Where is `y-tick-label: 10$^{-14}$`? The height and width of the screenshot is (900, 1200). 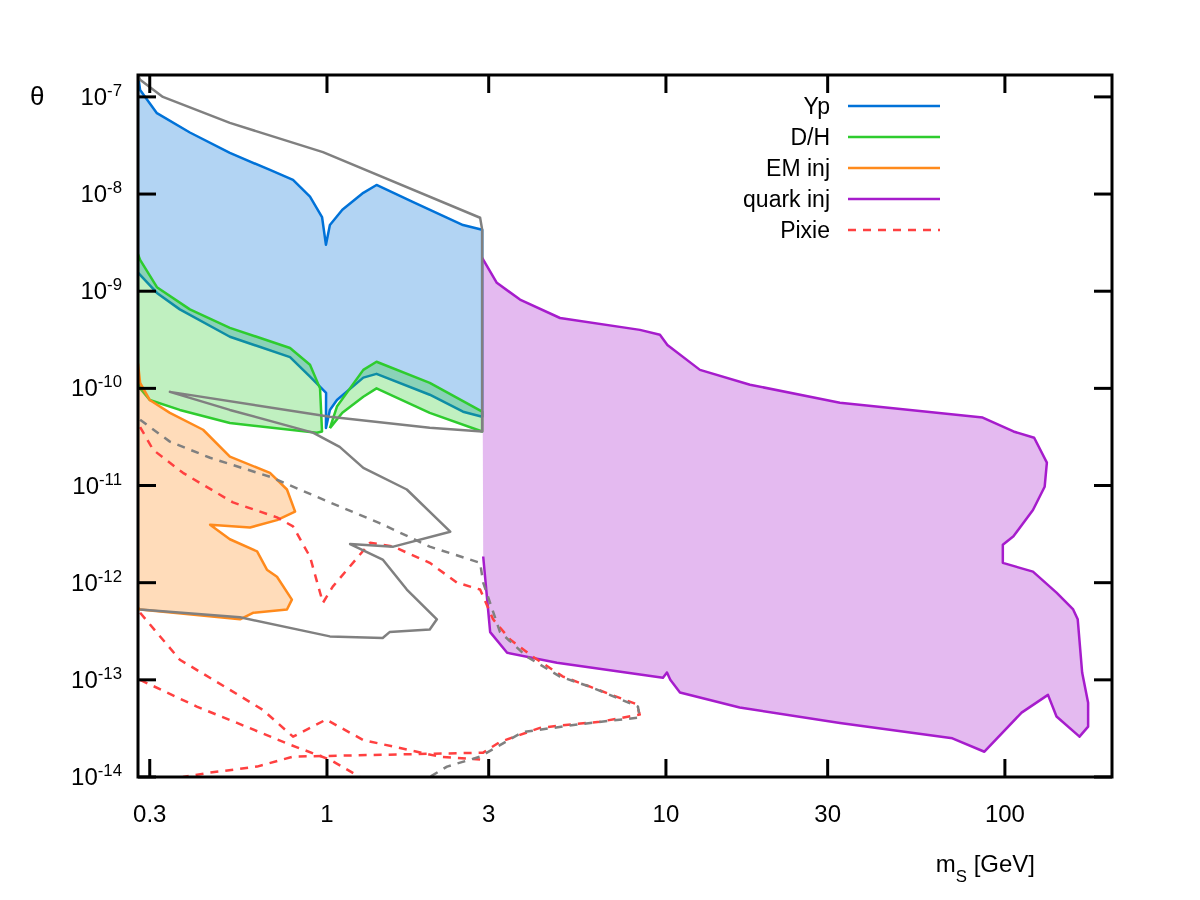 y-tick-label: 10$^{-14}$ is located at coordinates (96, 775).